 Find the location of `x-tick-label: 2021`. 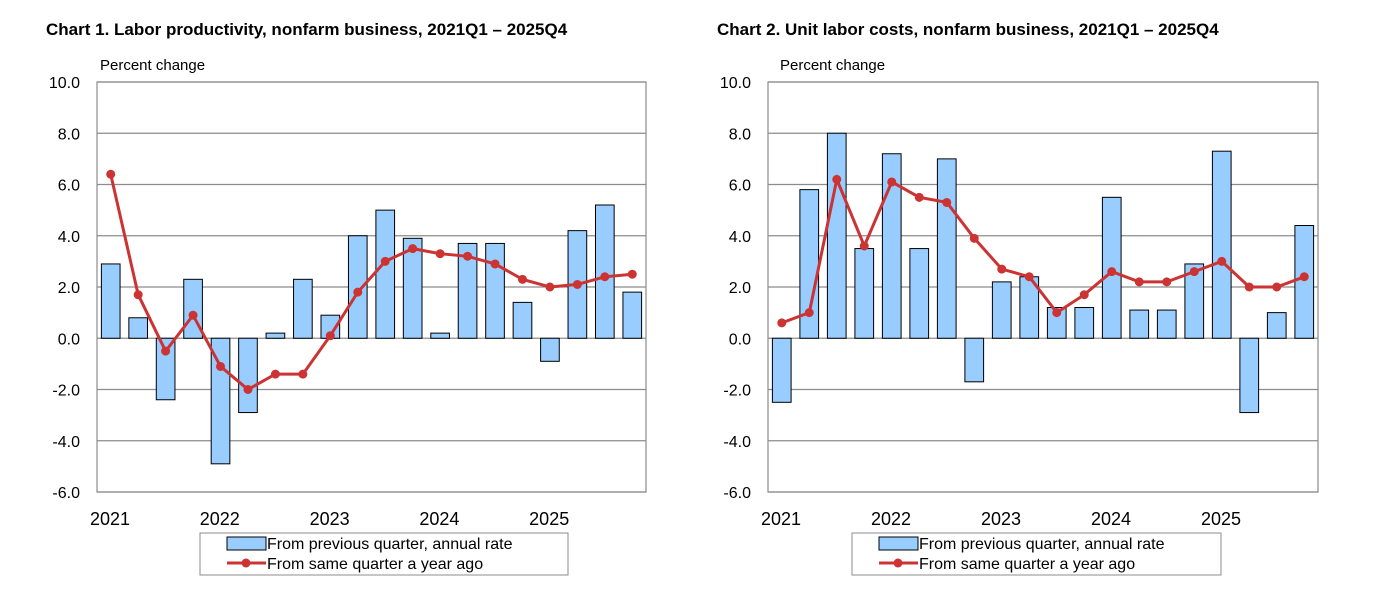

x-tick-label: 2021 is located at coordinates (110, 519).